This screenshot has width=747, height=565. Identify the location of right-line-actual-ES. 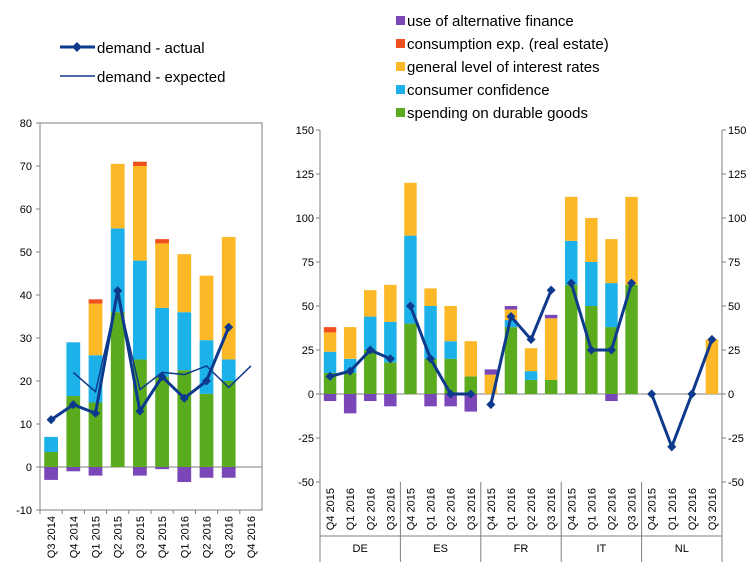
(440, 350).